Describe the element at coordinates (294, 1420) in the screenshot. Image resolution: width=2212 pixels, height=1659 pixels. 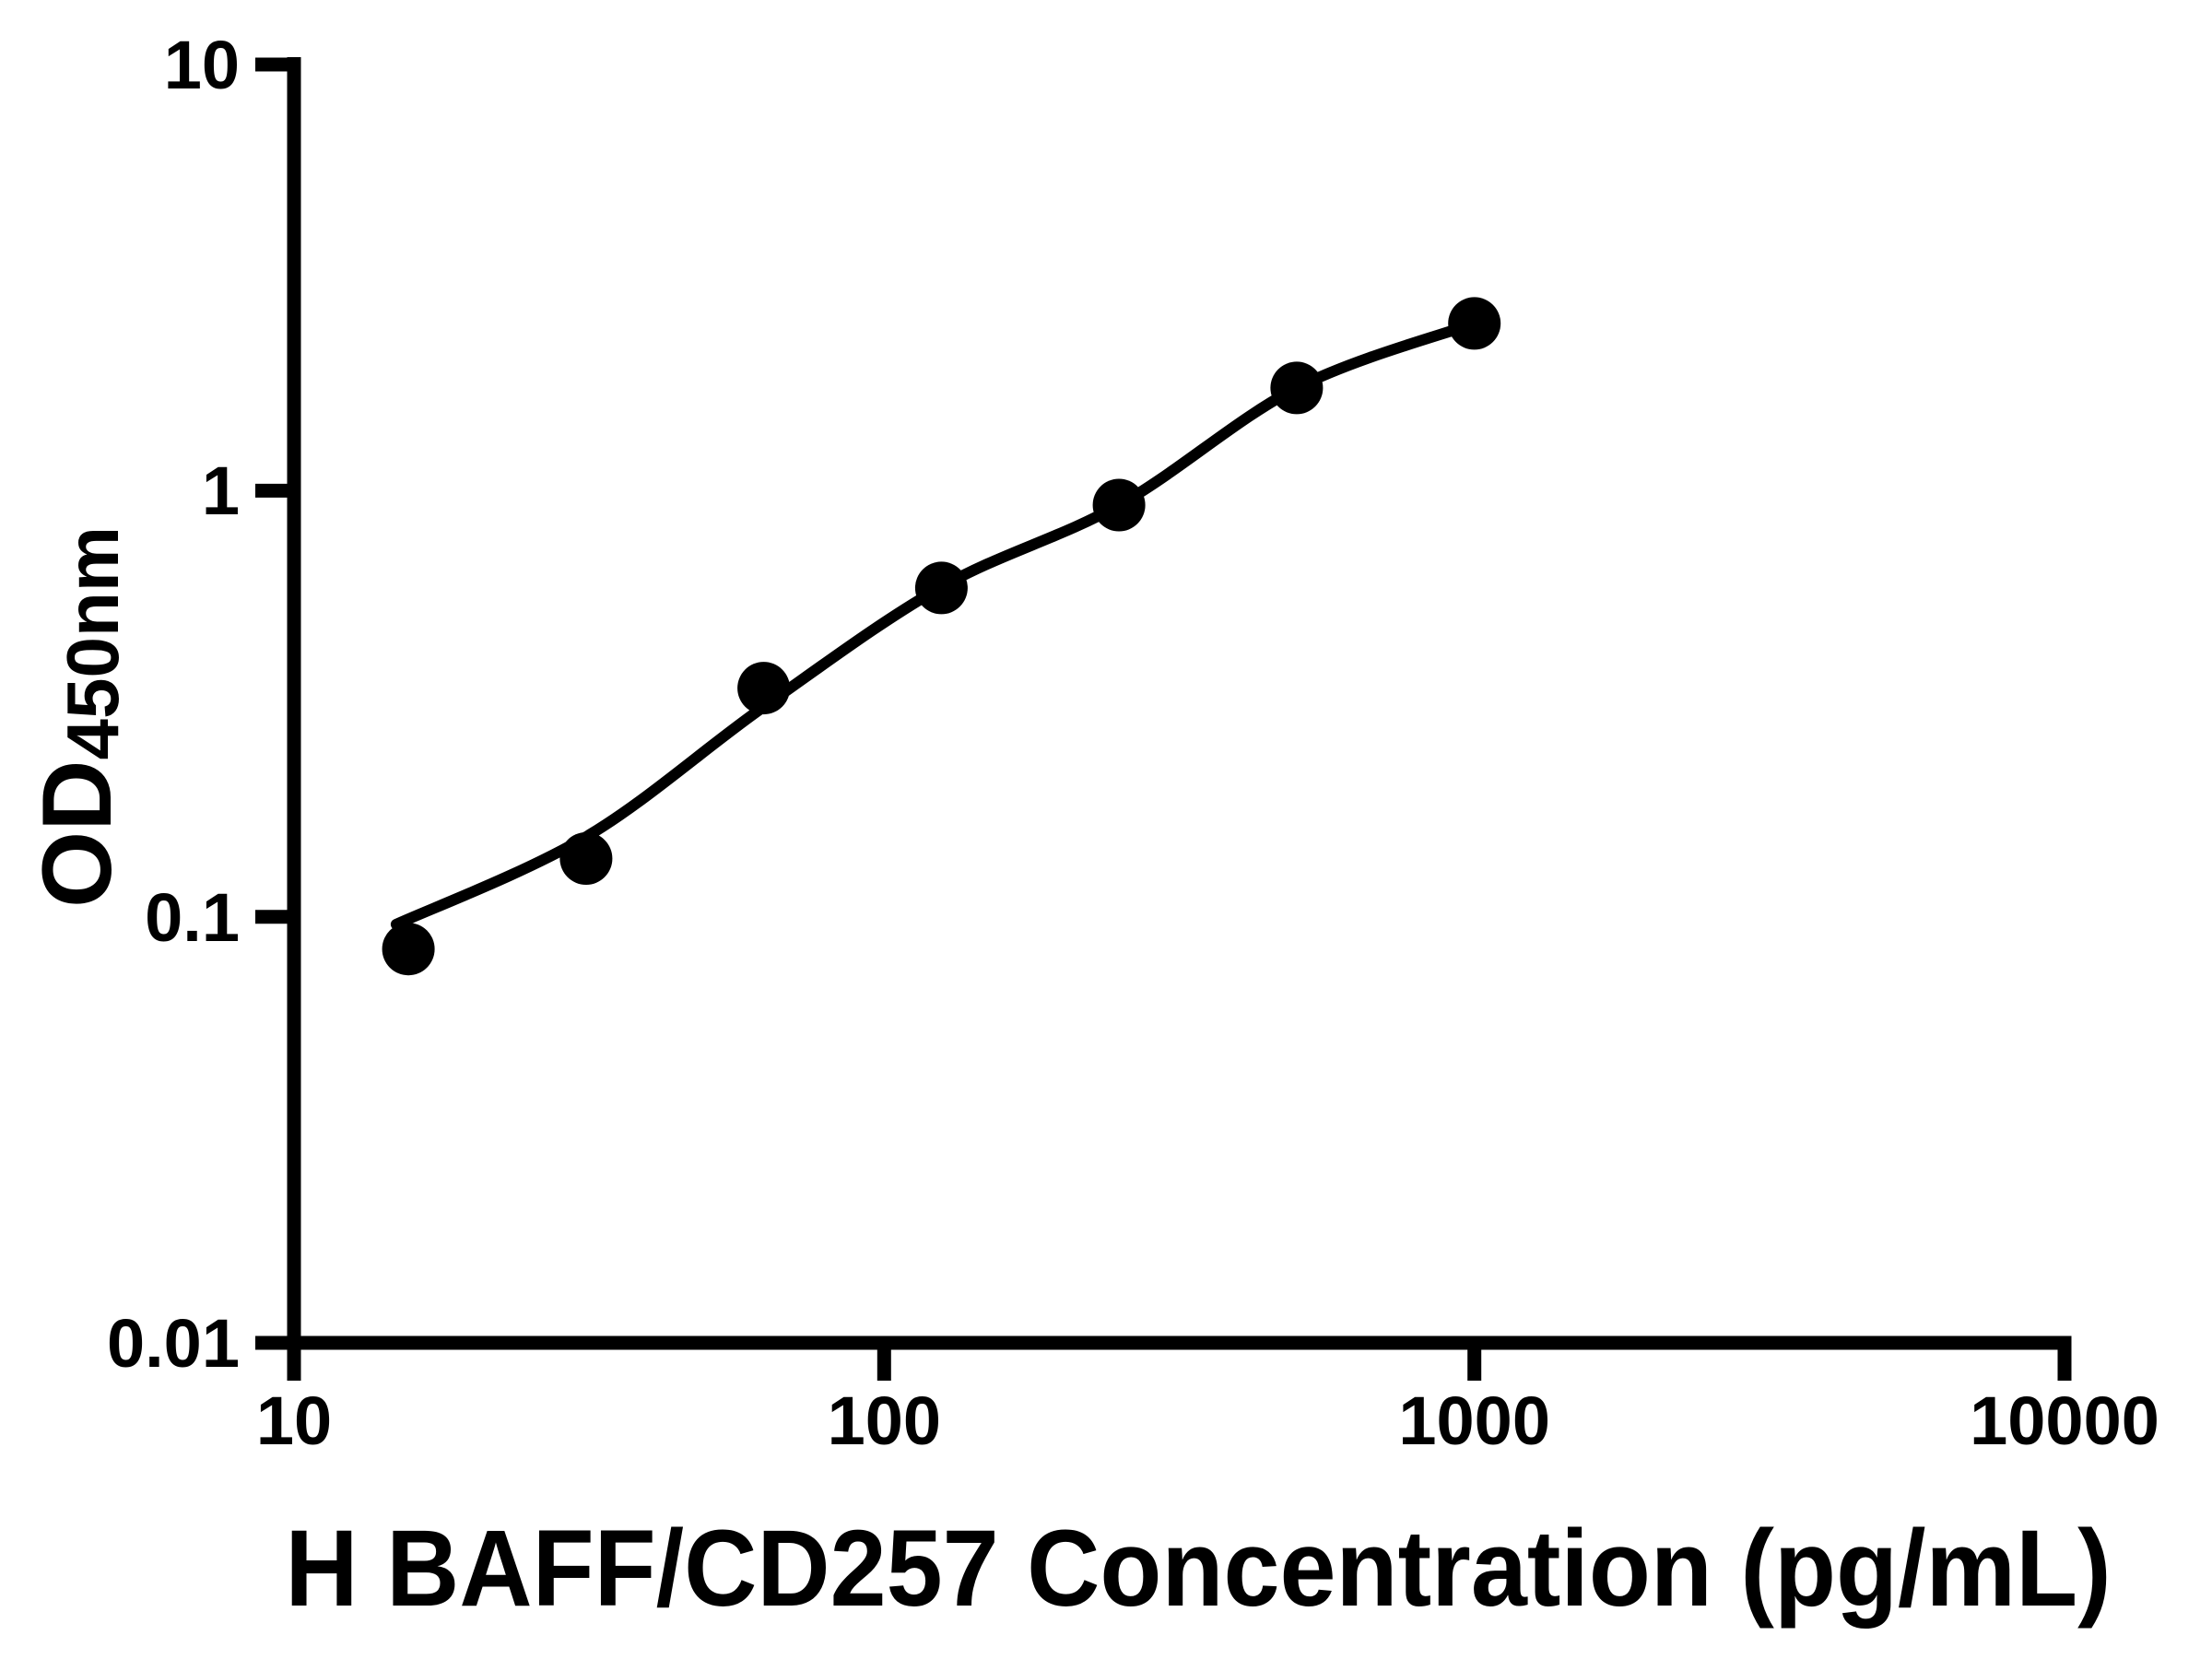
I see `x-tick-label-10: 10` at that location.